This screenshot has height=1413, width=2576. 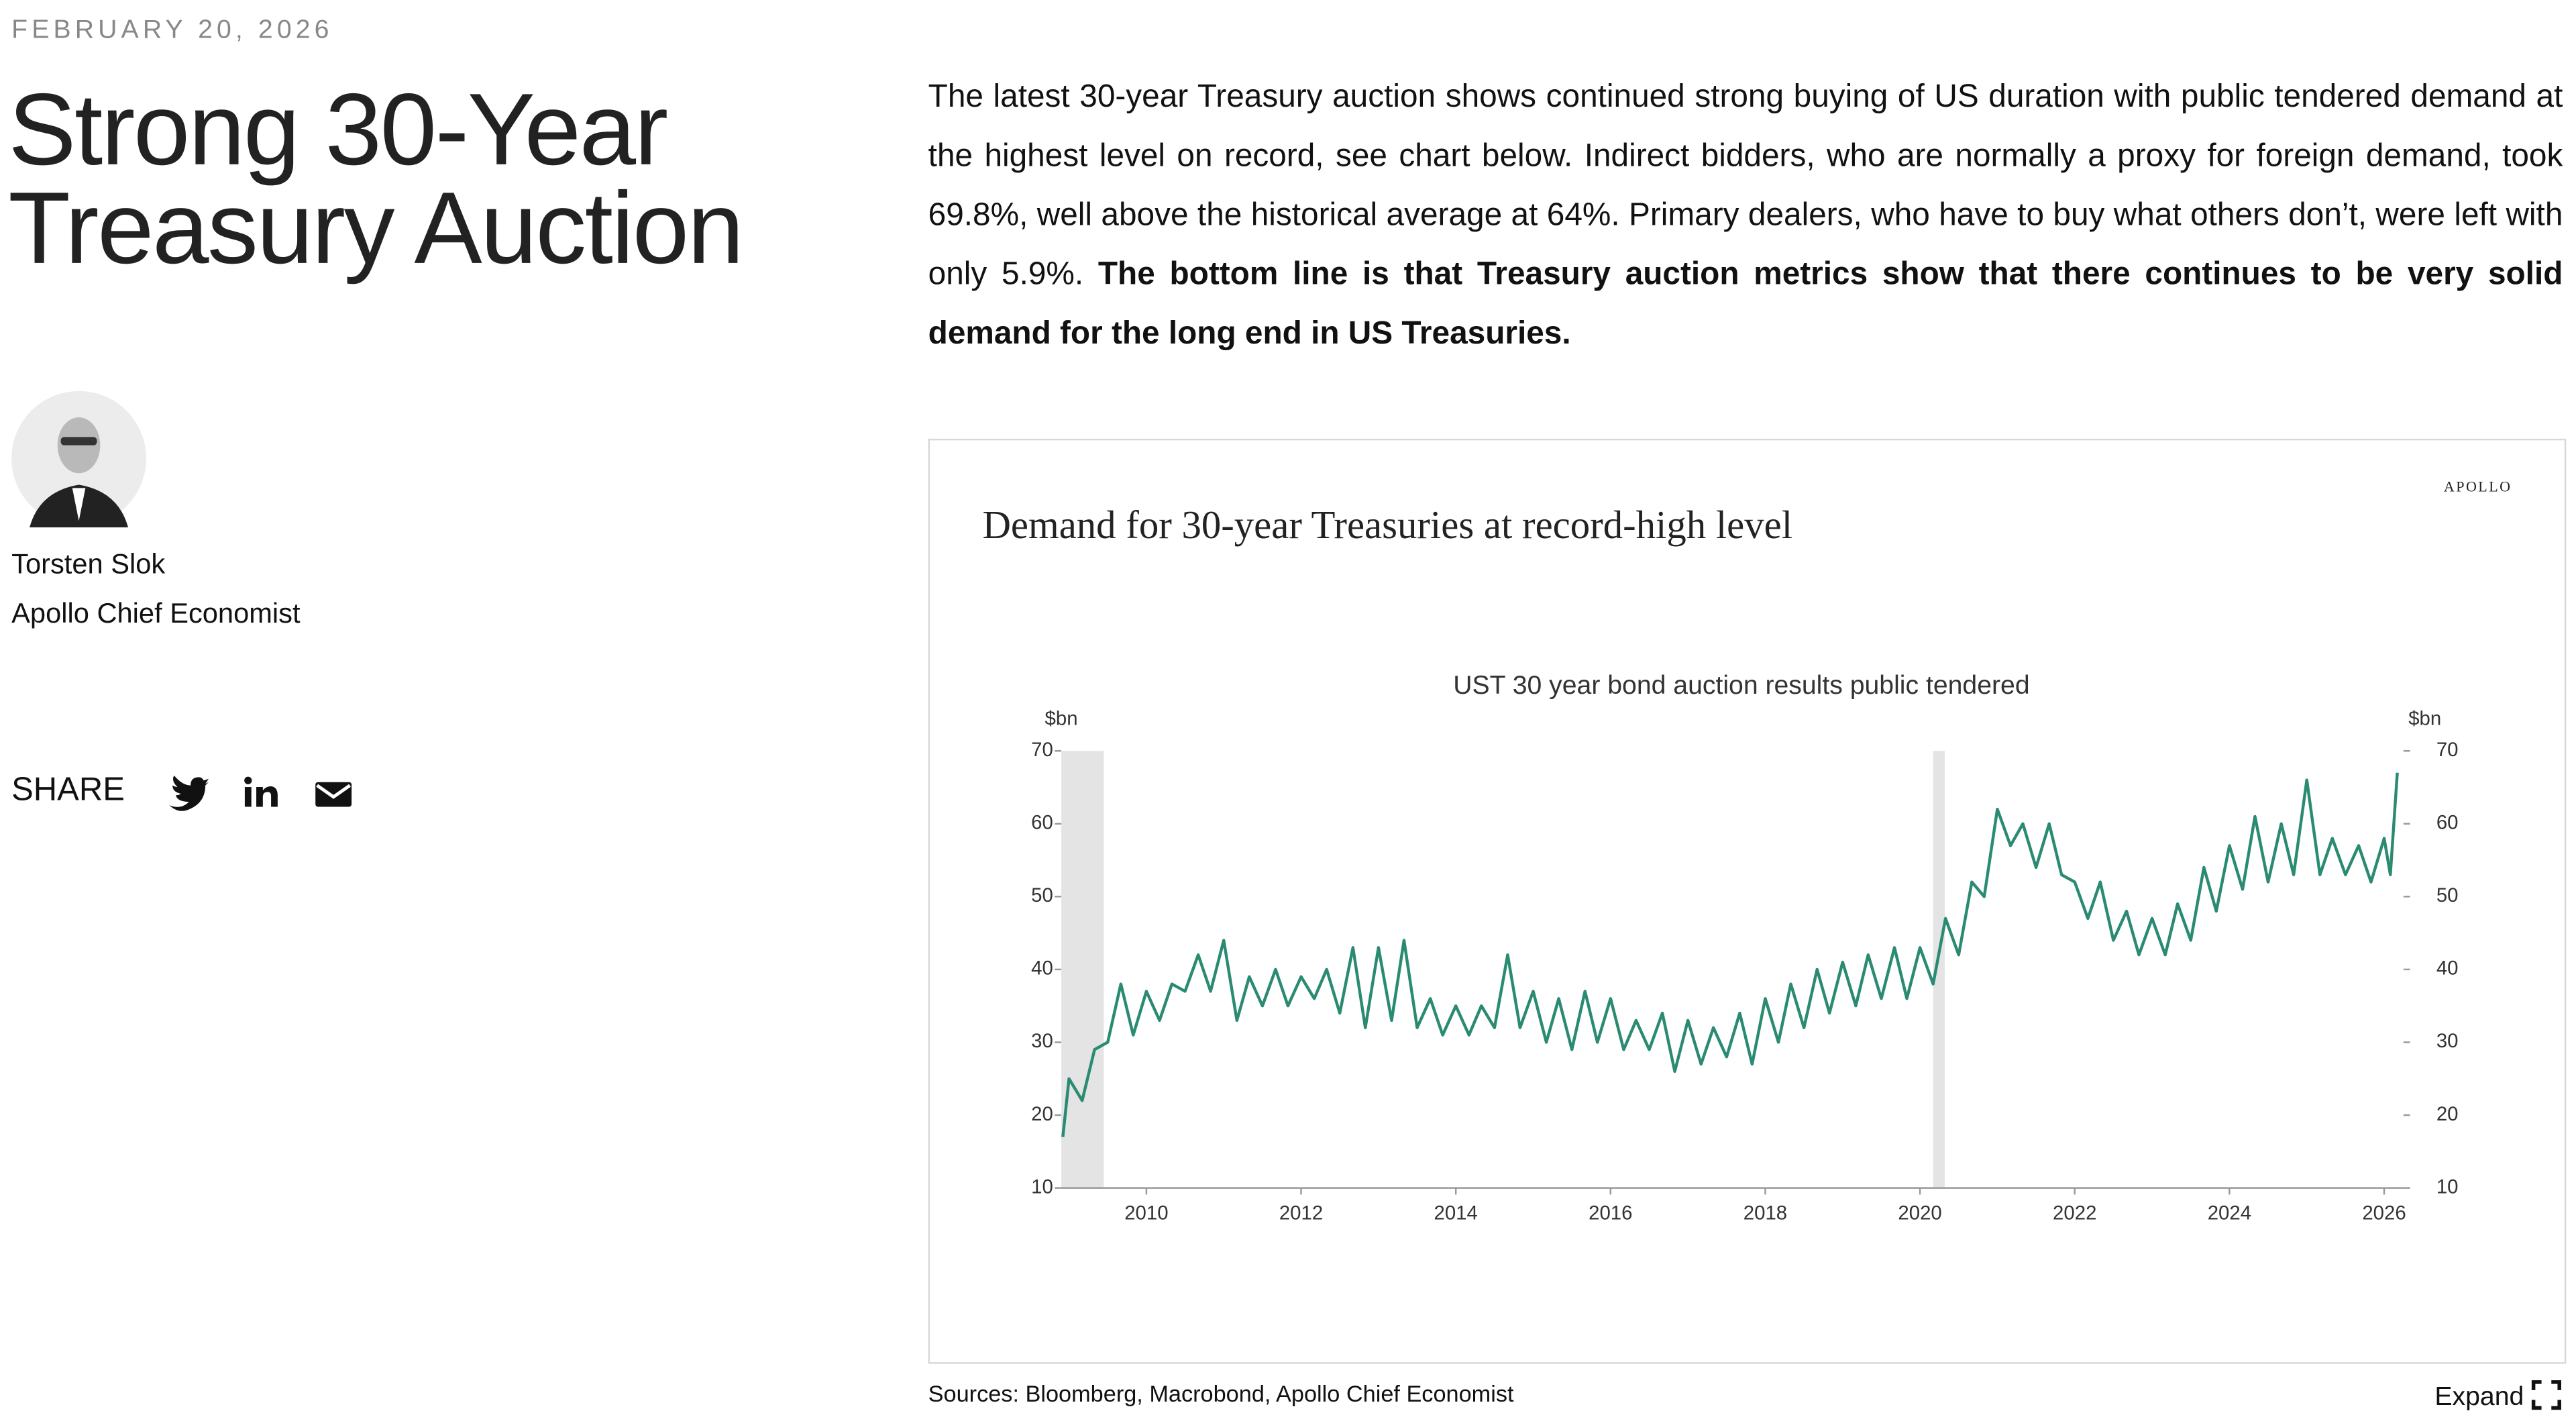 What do you see at coordinates (2478, 486) in the screenshot?
I see `brand: APOLLO` at bounding box center [2478, 486].